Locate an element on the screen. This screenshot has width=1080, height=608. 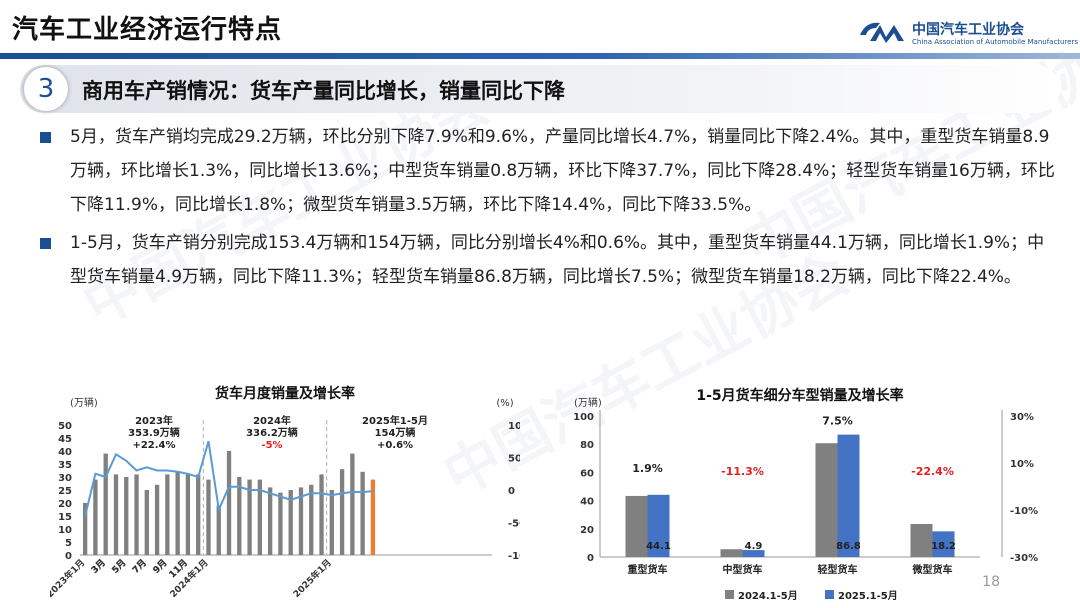
annotation-text: 353.9万辆 is located at coordinates (154, 432).